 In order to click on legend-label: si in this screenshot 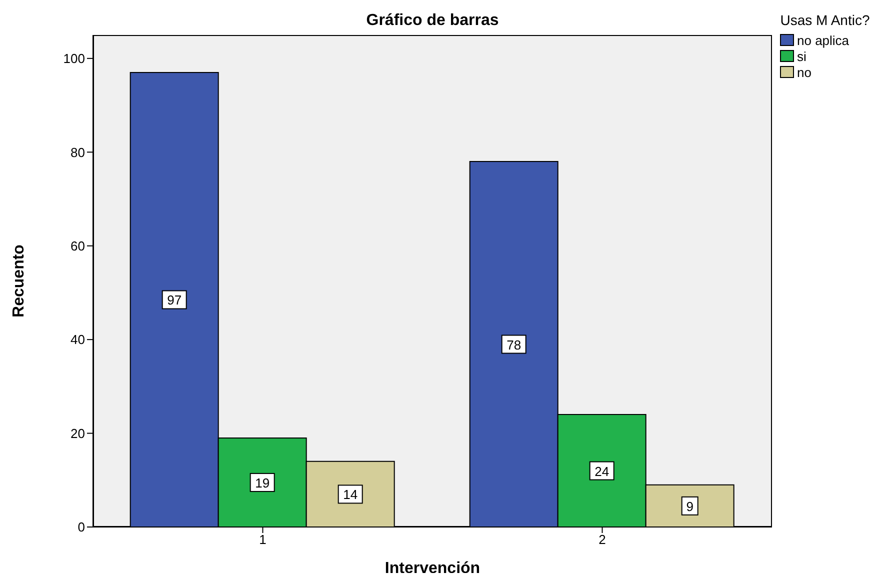, I will do `click(801, 56)`.